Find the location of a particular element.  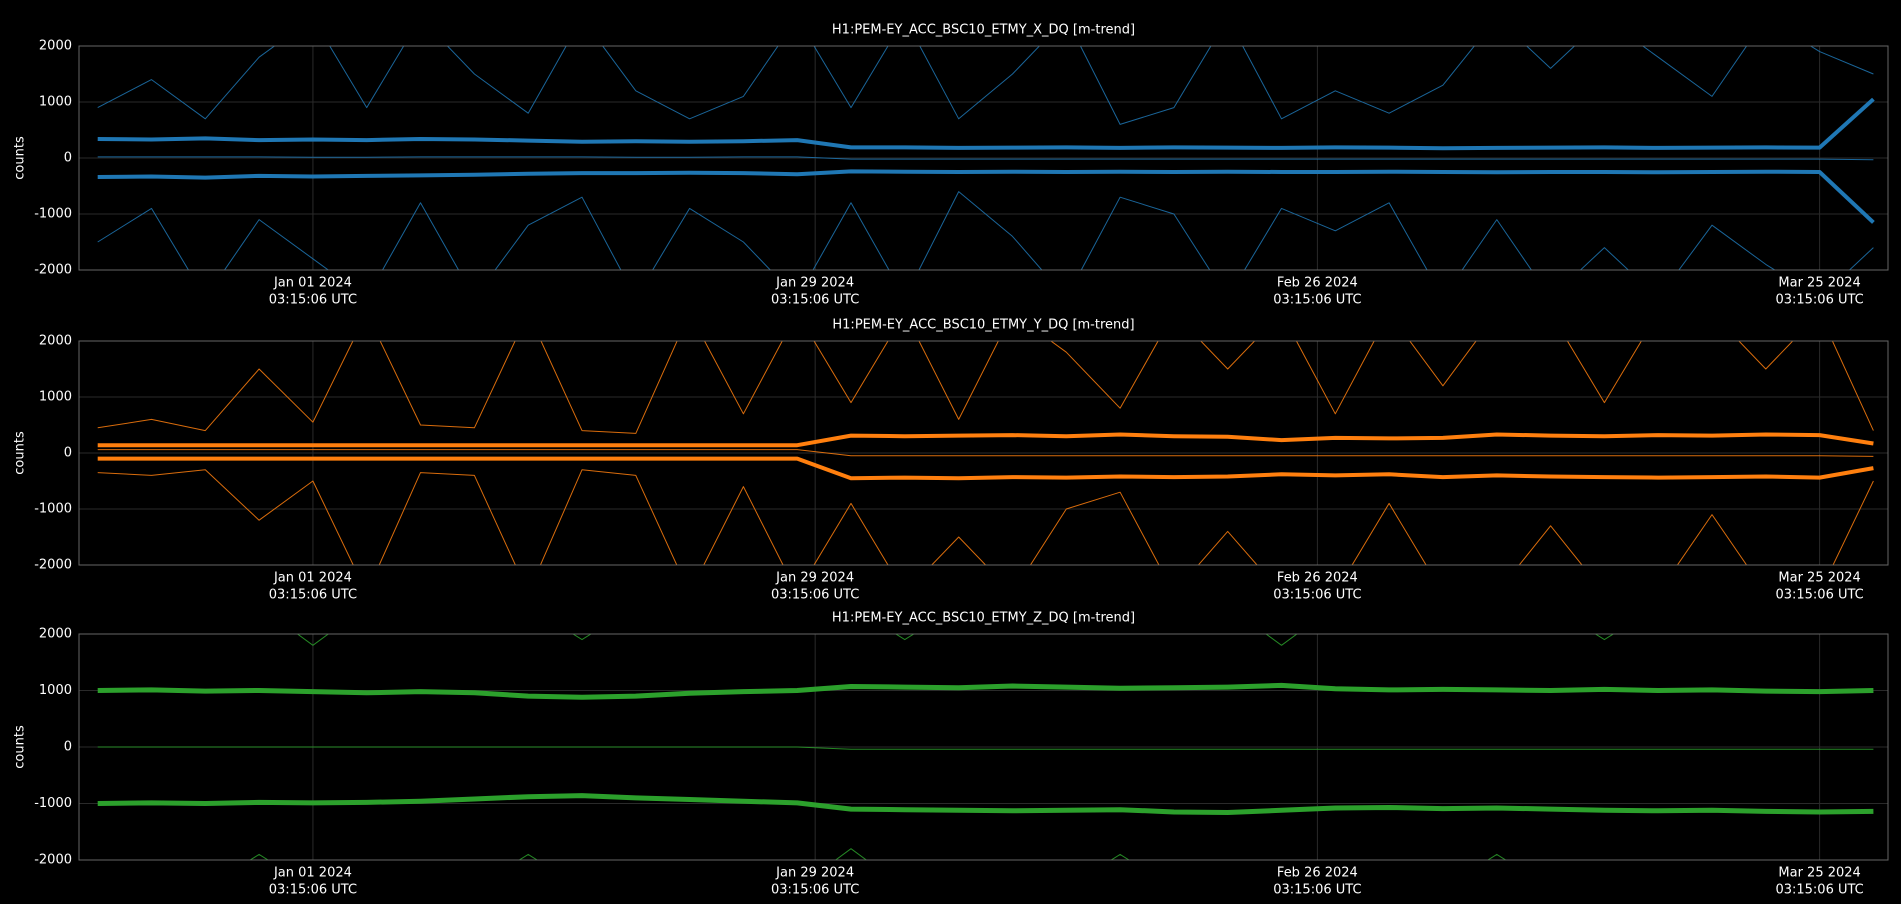

chart-title: H1:PEM-EY_ACC_BSC10_ETMY_Z_DQ [m-trend] is located at coordinates (983, 618).